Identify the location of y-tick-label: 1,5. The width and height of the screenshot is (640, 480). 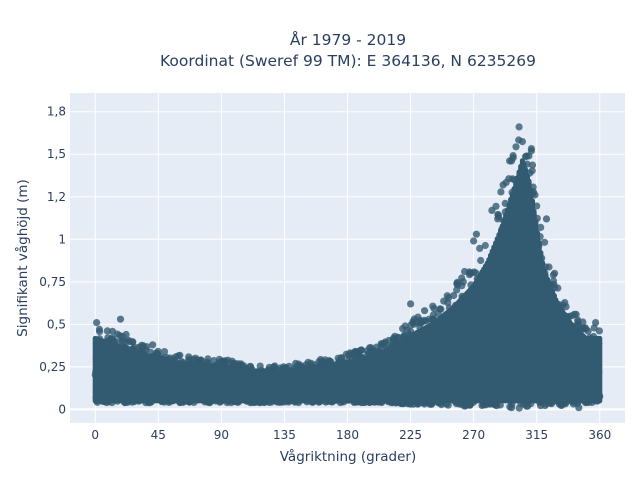
(56, 154).